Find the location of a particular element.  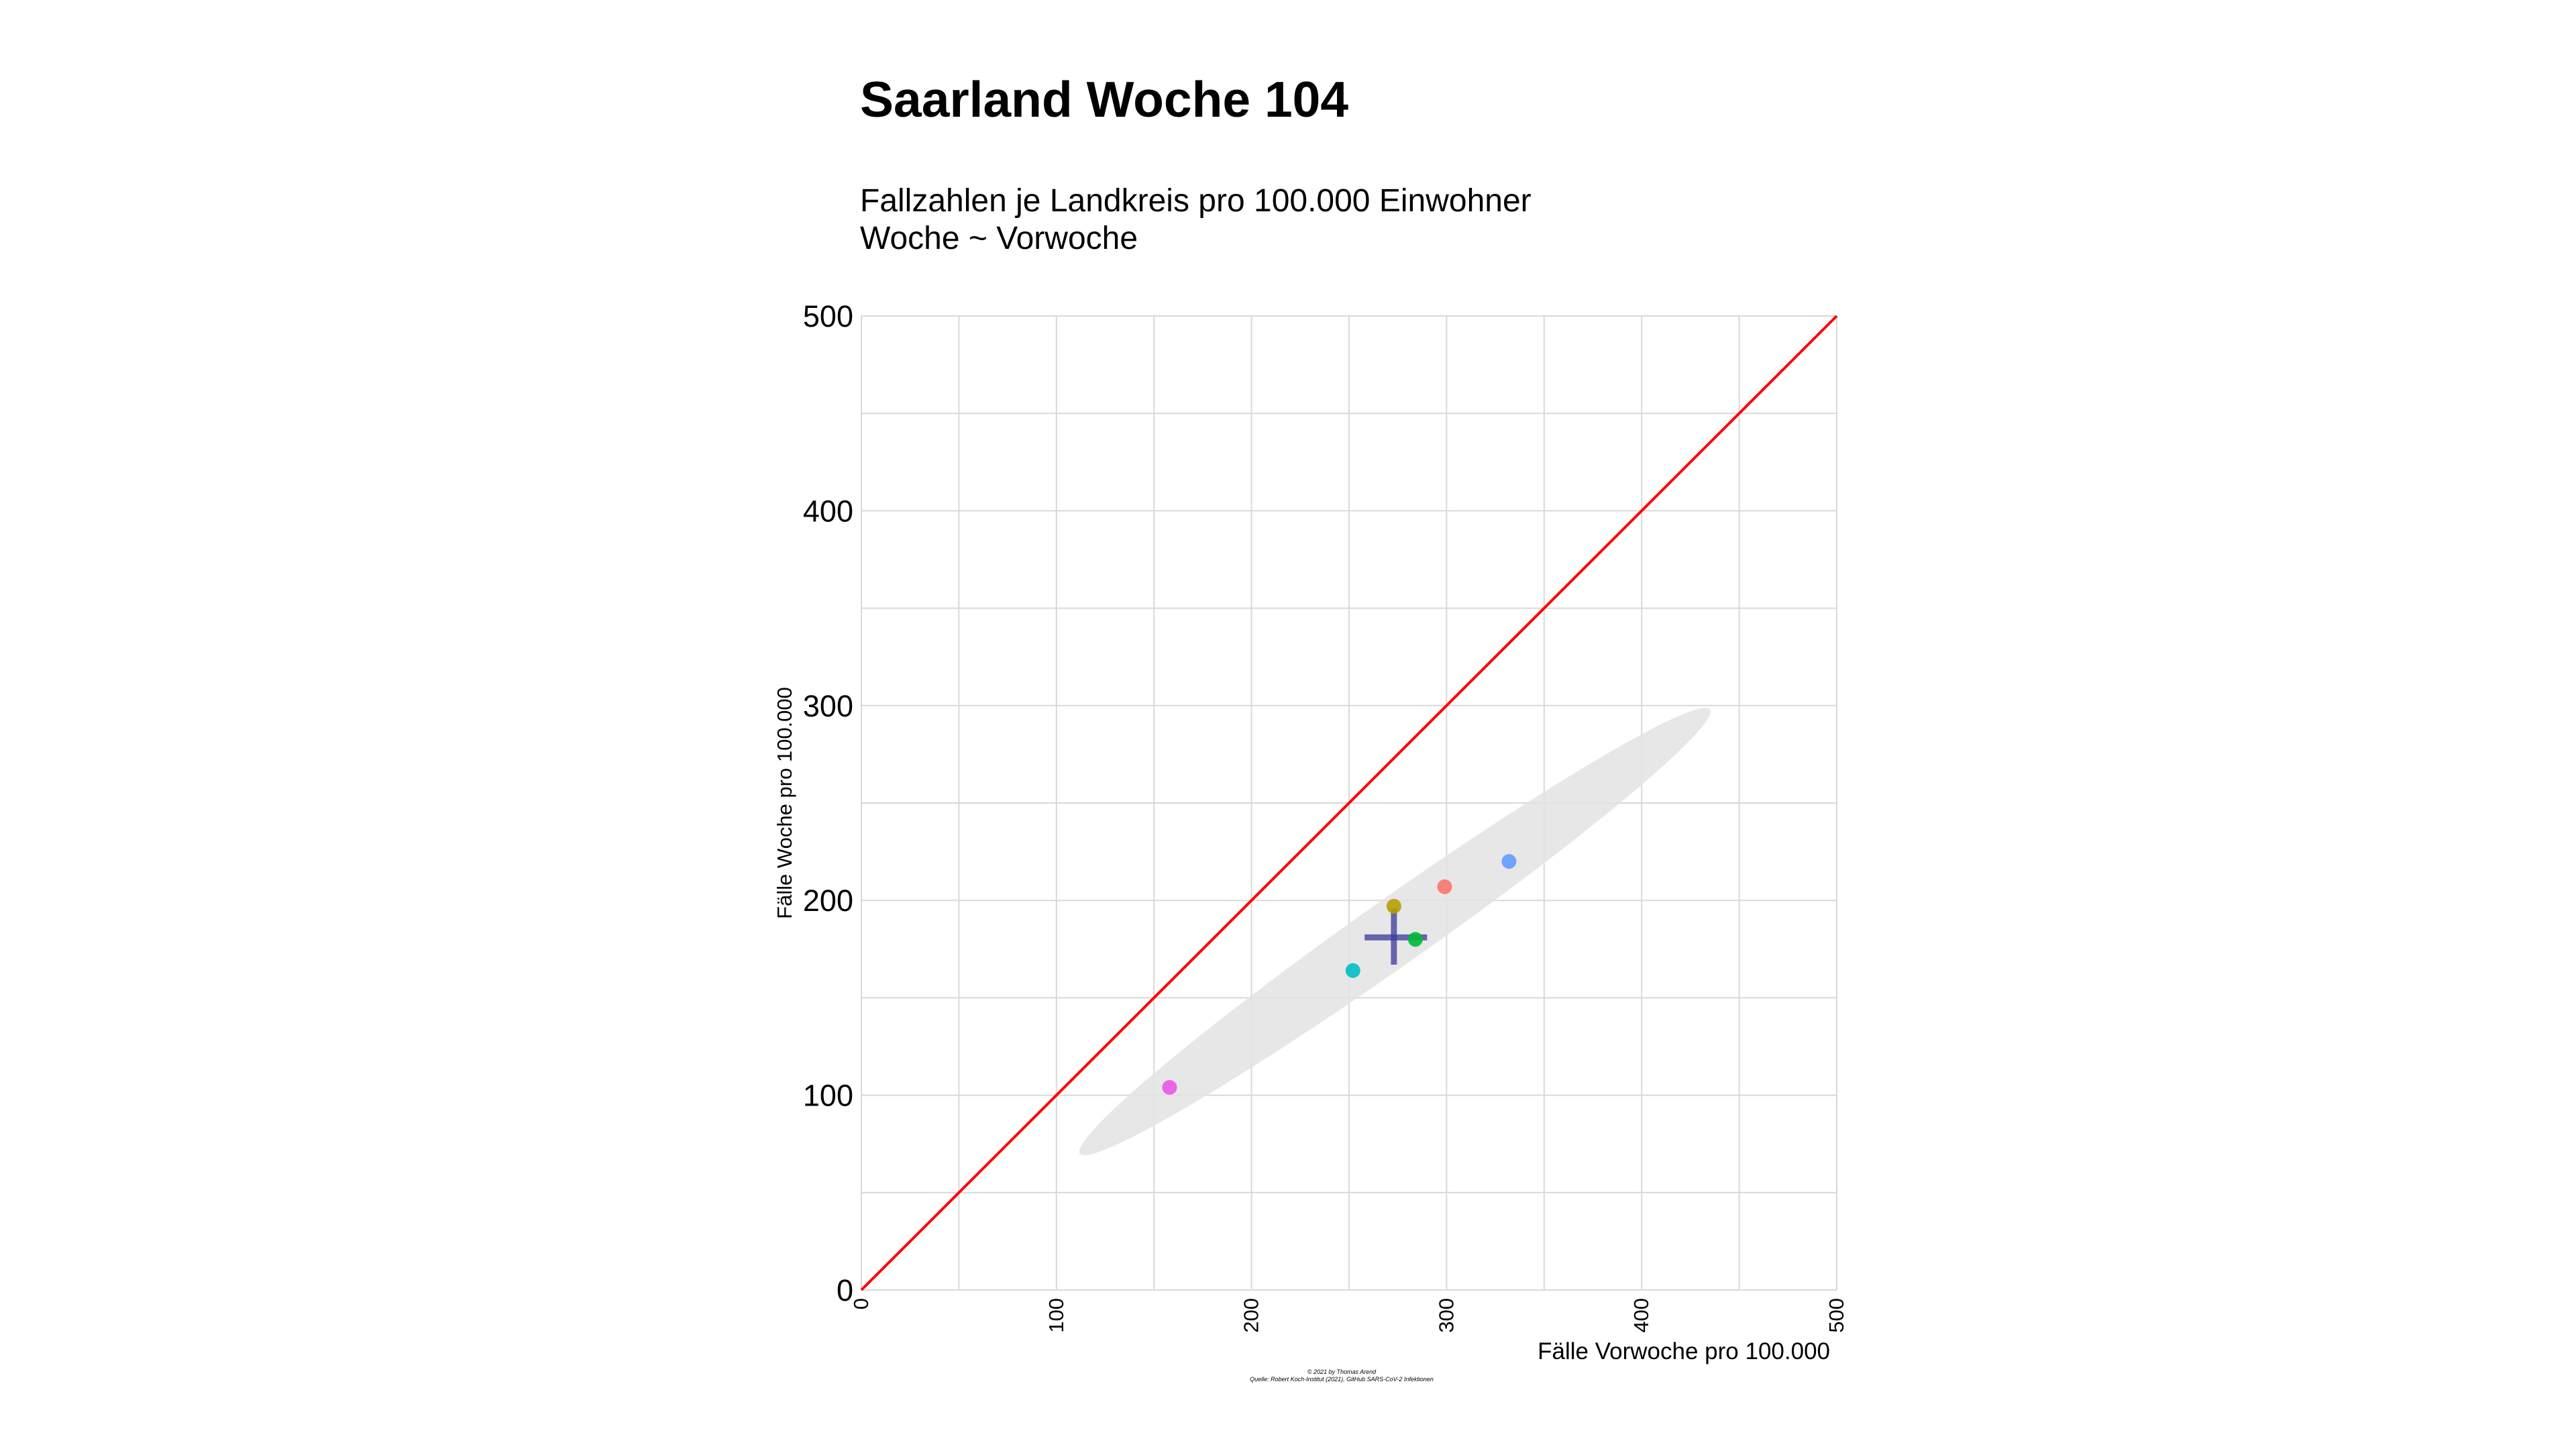

x-tick-label: 200 is located at coordinates (1251, 1315).